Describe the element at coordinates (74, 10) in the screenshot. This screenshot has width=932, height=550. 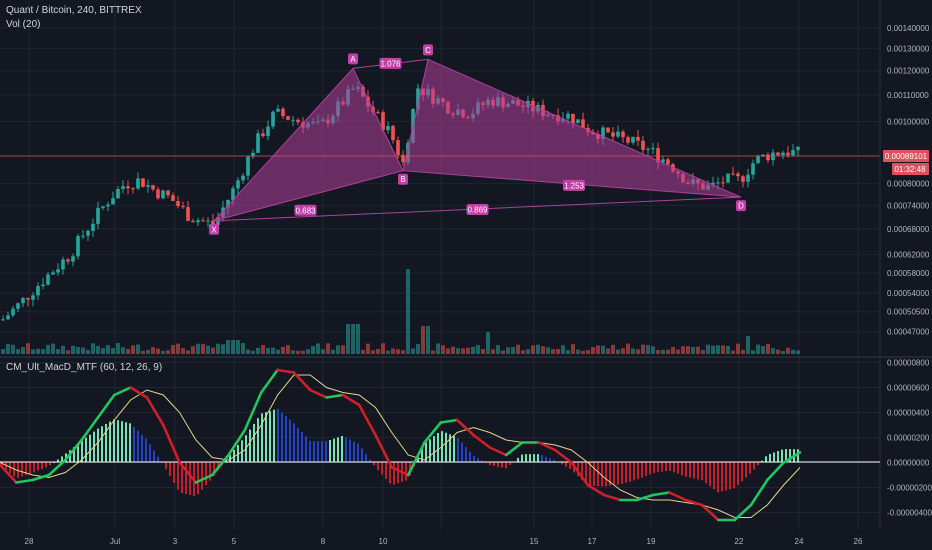
I see `chart-title: Quant / Bitcoin, 240, BITTREX` at that location.